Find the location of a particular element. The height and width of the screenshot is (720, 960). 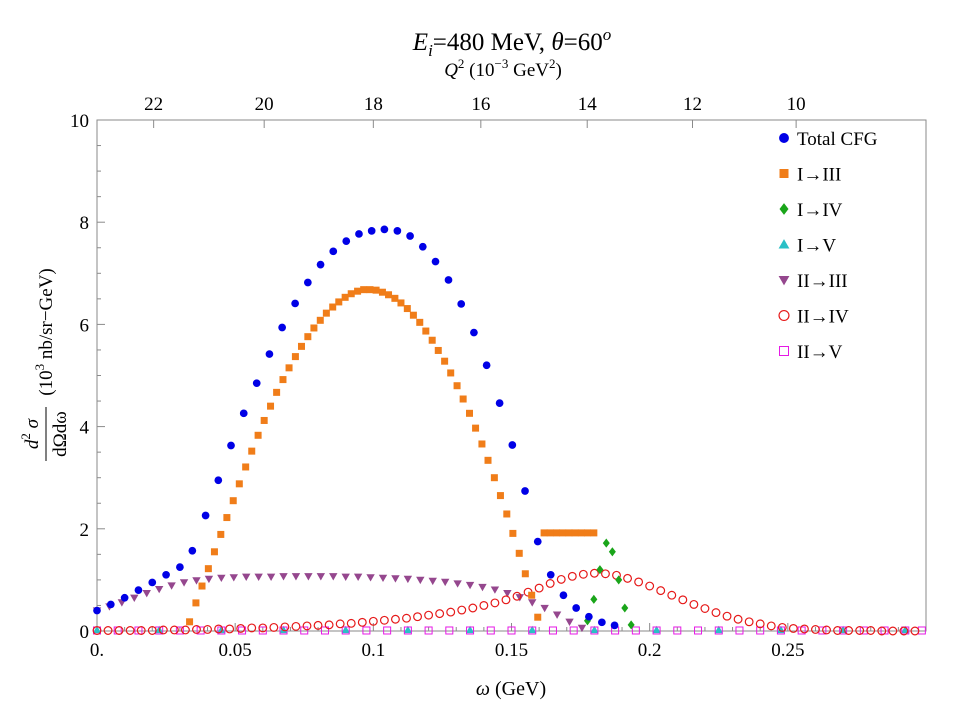

top-tick-label: 10 is located at coordinates (796, 104).